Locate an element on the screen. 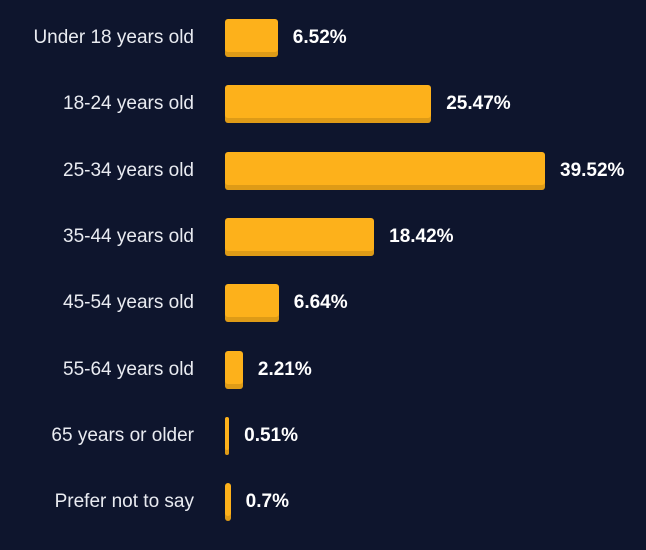  value-label: 0.51% is located at coordinates (271, 435).